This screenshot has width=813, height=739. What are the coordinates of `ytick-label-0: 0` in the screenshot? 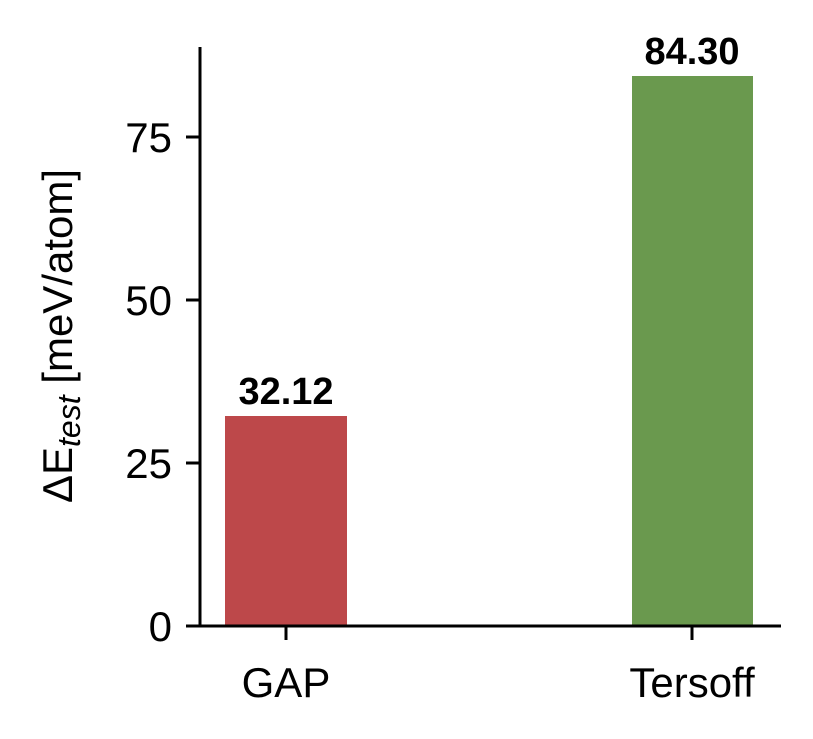 It's located at (160, 626).